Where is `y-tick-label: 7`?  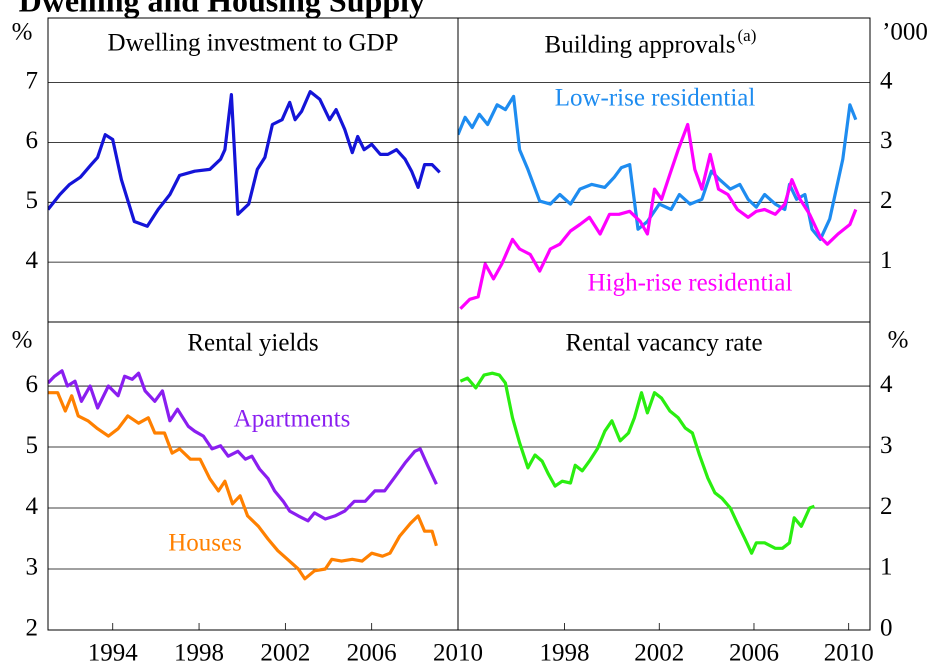 y-tick-label: 7 is located at coordinates (32, 80).